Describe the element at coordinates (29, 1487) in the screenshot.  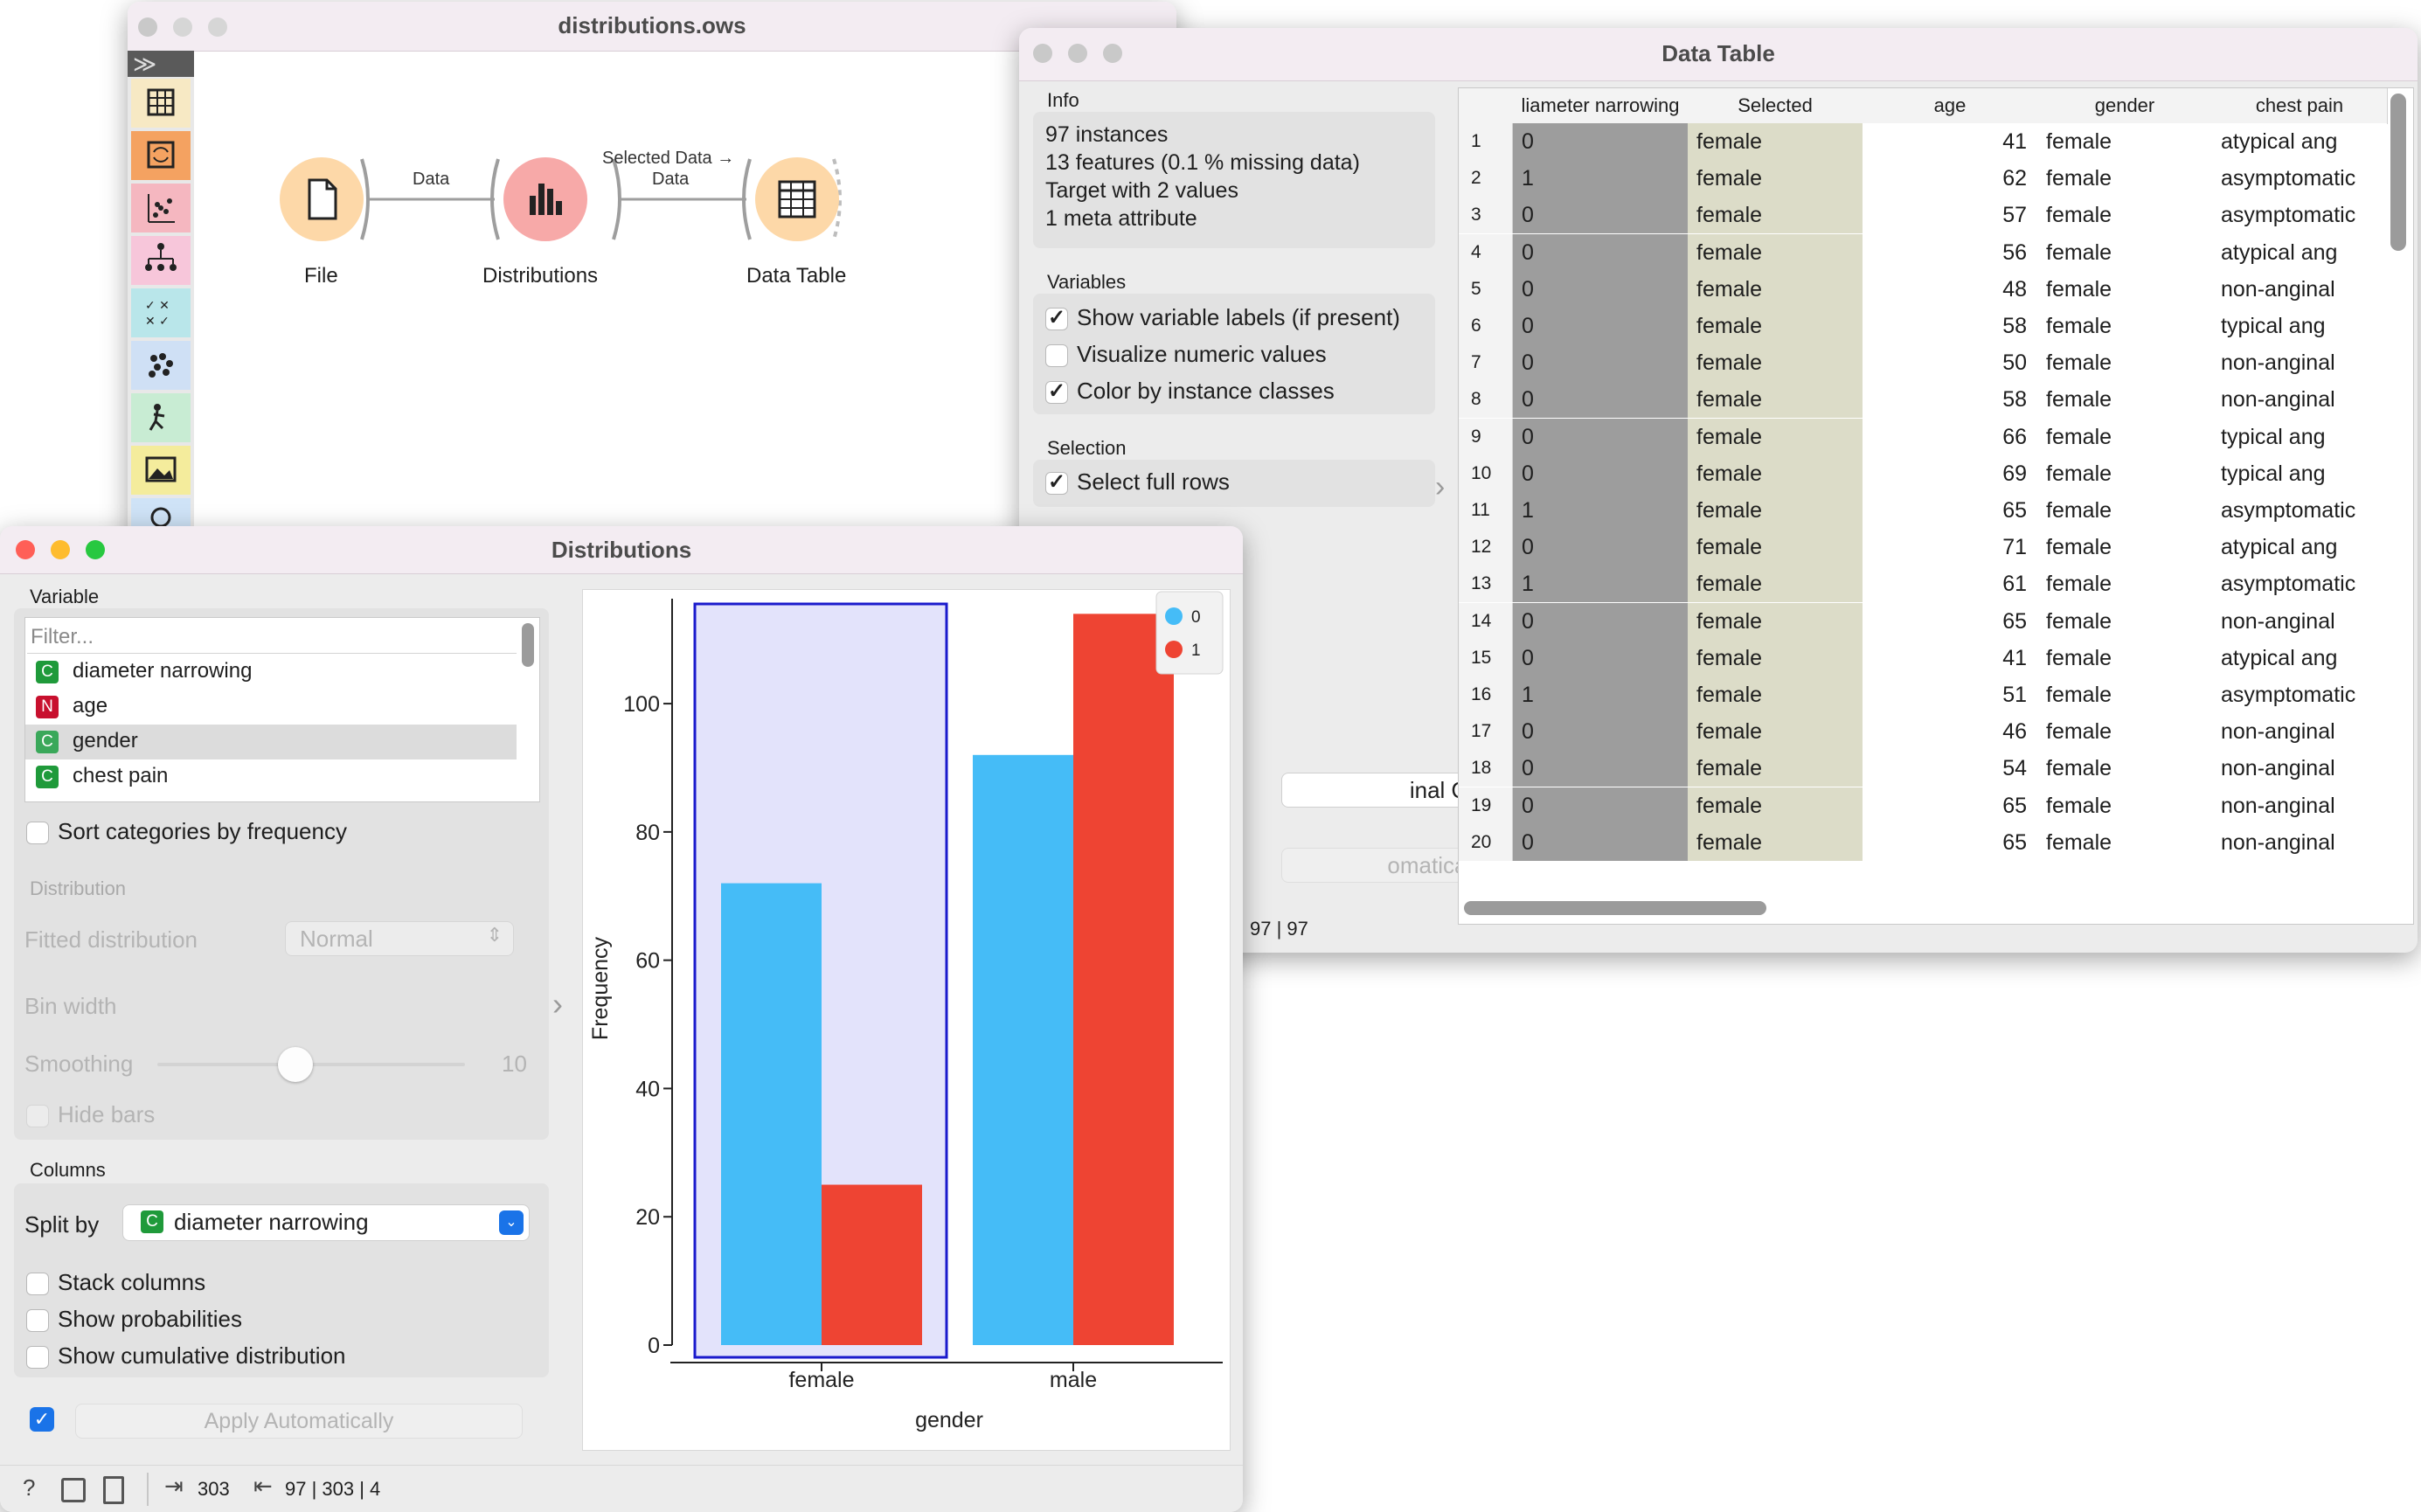
I see `help-icon: ?` at that location.